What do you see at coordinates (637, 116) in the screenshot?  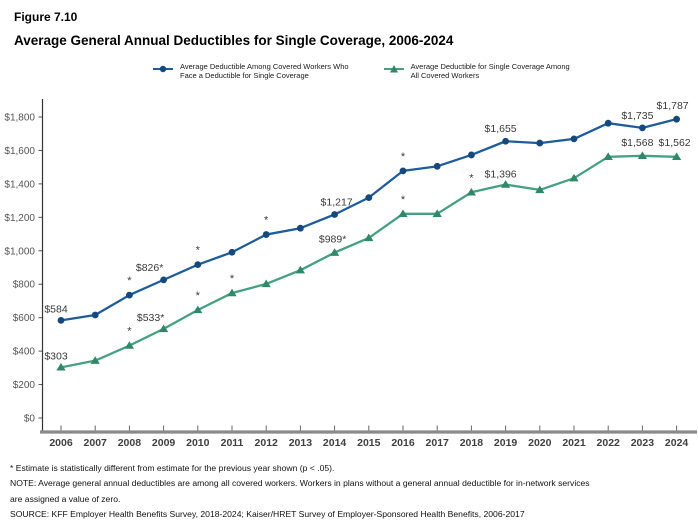 I see `data-label: $1,735` at bounding box center [637, 116].